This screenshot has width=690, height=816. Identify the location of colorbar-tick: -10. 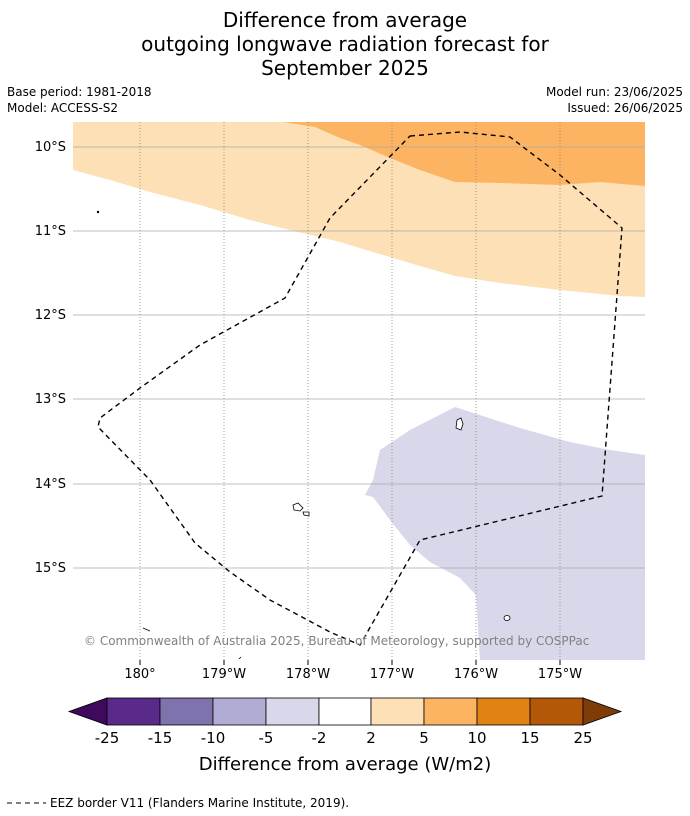
(213, 738).